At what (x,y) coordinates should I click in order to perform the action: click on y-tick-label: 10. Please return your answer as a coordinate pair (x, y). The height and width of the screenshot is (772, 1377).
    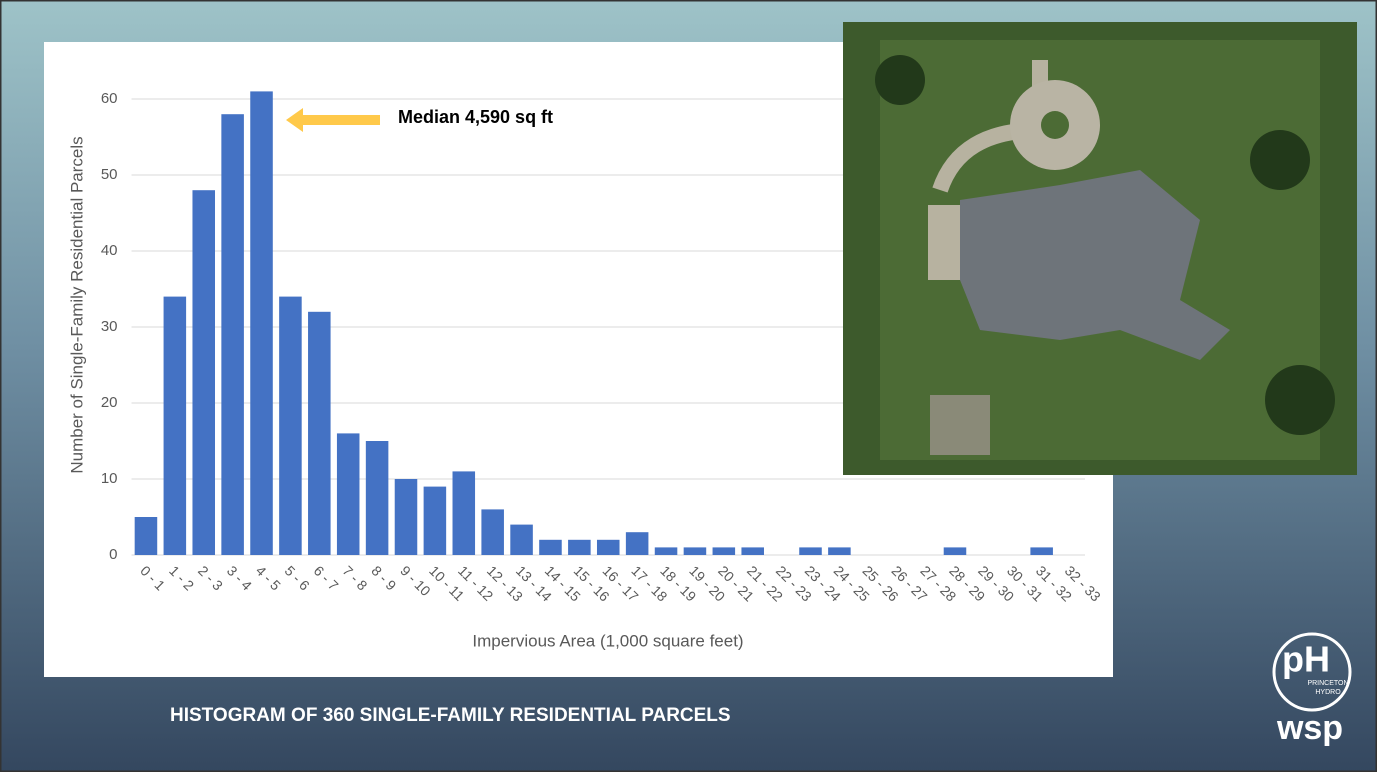
    Looking at the image, I should click on (109, 478).